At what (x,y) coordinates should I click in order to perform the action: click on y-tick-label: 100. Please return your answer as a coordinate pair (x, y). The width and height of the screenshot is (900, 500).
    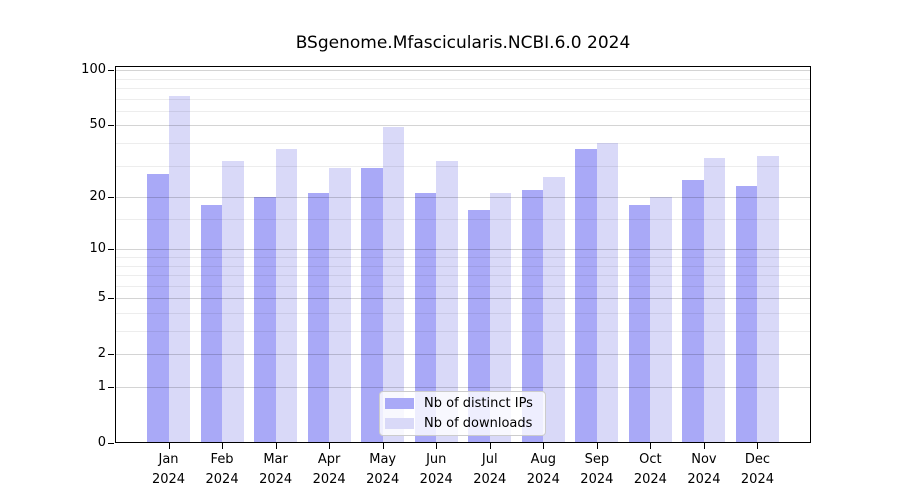
    Looking at the image, I should click on (93, 70).